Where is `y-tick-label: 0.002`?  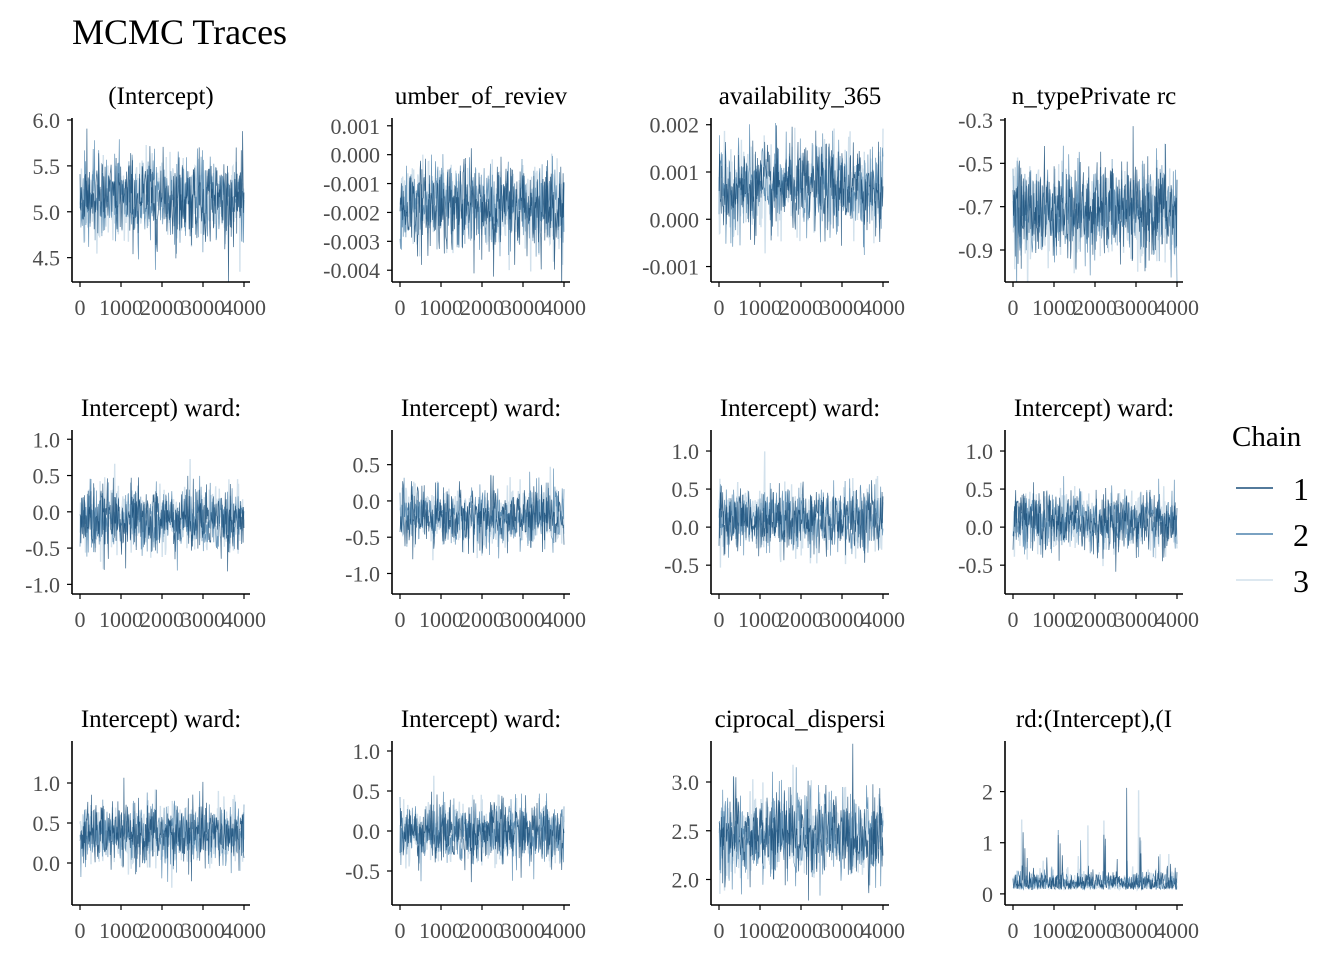 y-tick-label: 0.002 is located at coordinates (675, 125).